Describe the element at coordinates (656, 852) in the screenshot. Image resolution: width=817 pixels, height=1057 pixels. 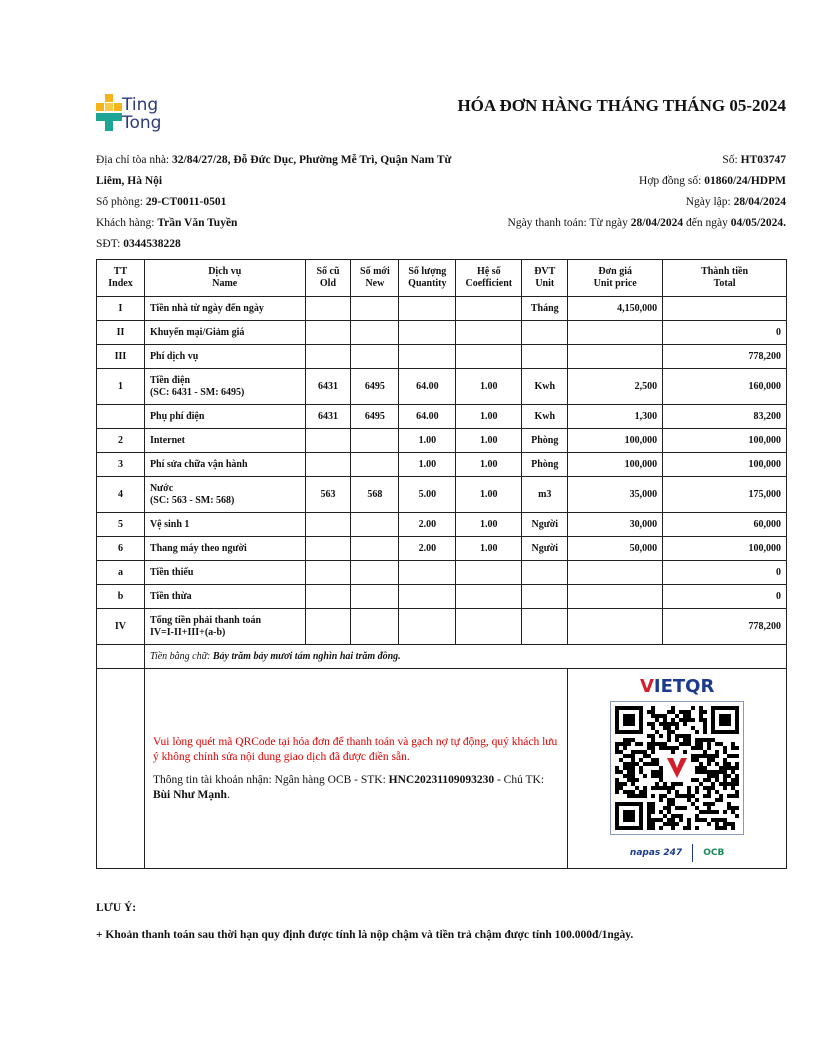
I see `napas-logo: napas 247` at that location.